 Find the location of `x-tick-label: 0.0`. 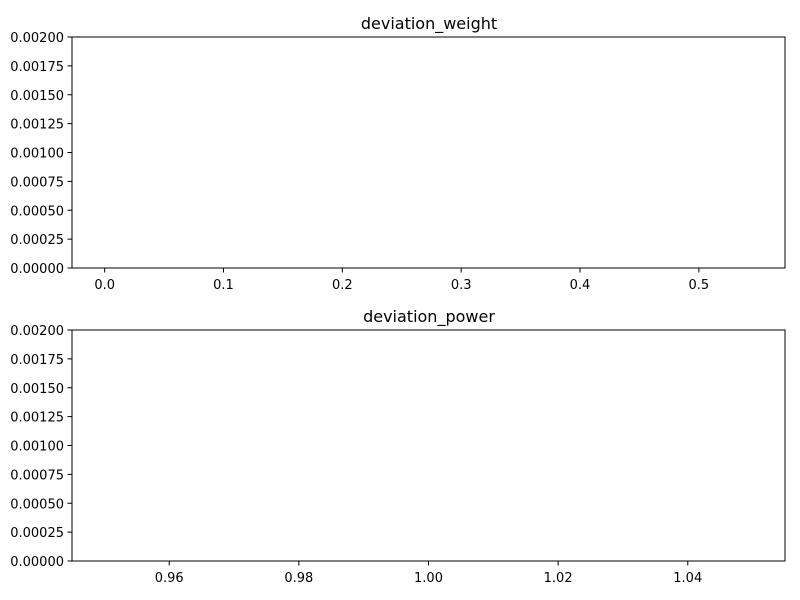

x-tick-label: 0.0 is located at coordinates (104, 285).